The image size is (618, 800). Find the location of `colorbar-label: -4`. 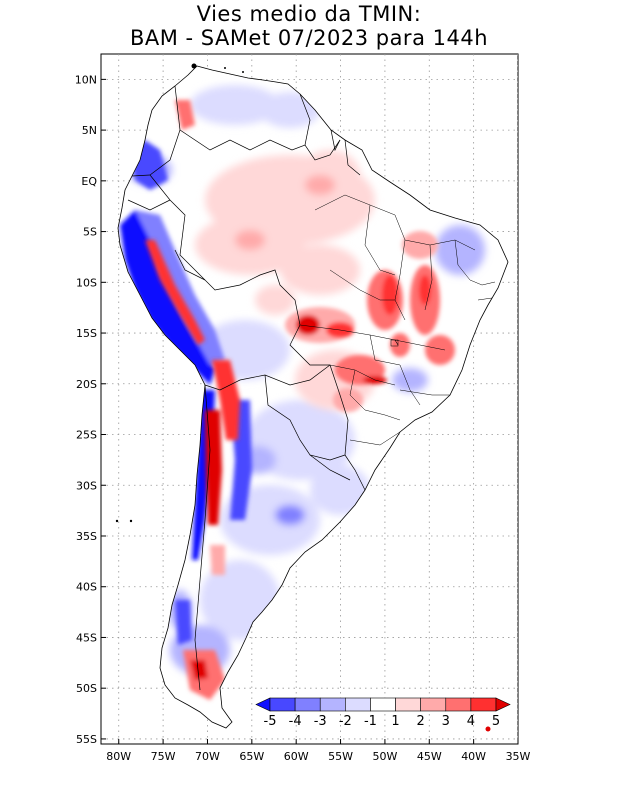

colorbar-label: -4 is located at coordinates (295, 721).